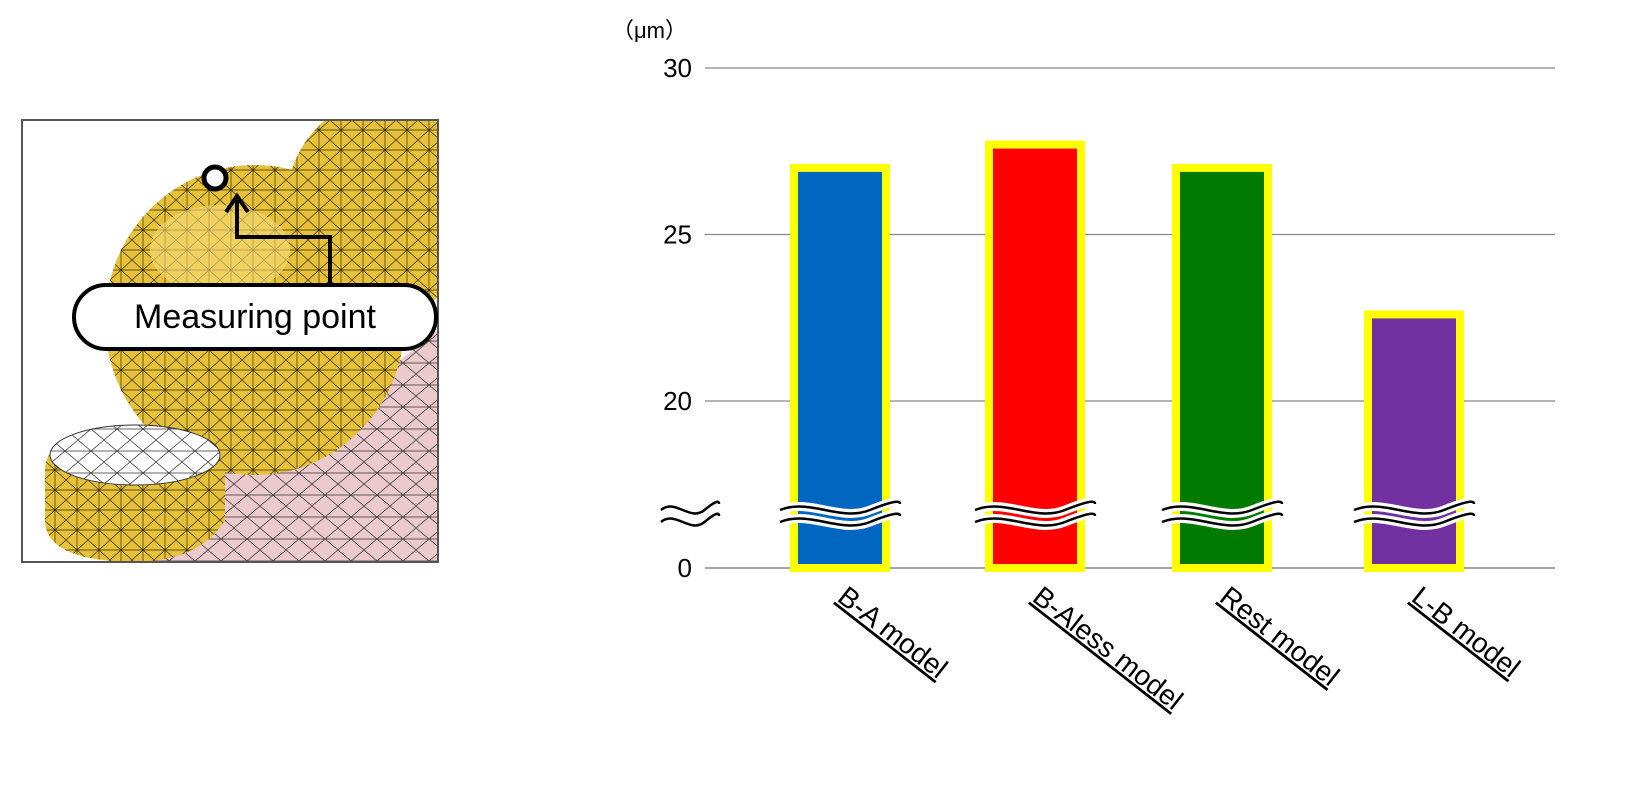 This screenshot has height=793, width=1627. What do you see at coordinates (892, 632) in the screenshot?
I see `category-label: B-A model` at bounding box center [892, 632].